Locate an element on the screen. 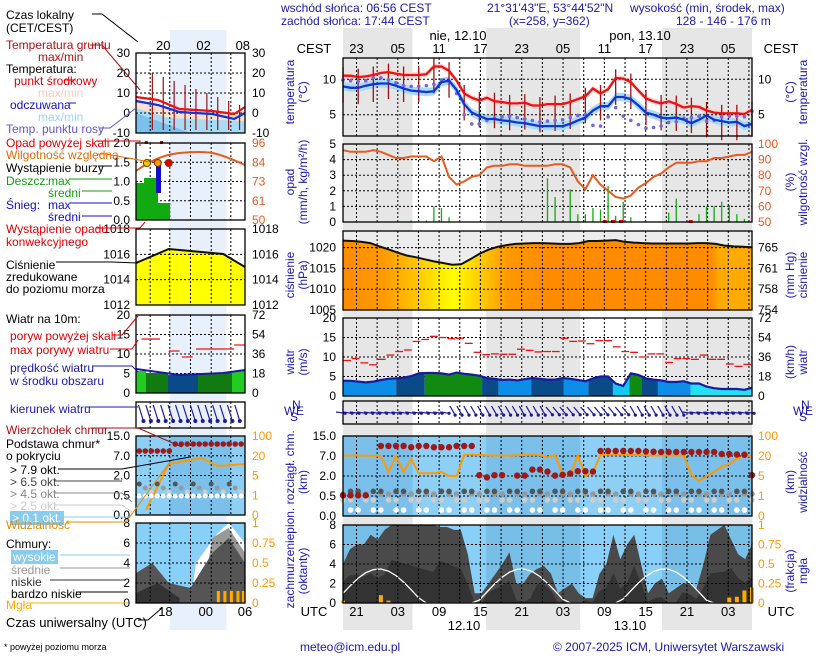  legend-cloud-top: Wierzchołek chmur is located at coordinates (57, 430).